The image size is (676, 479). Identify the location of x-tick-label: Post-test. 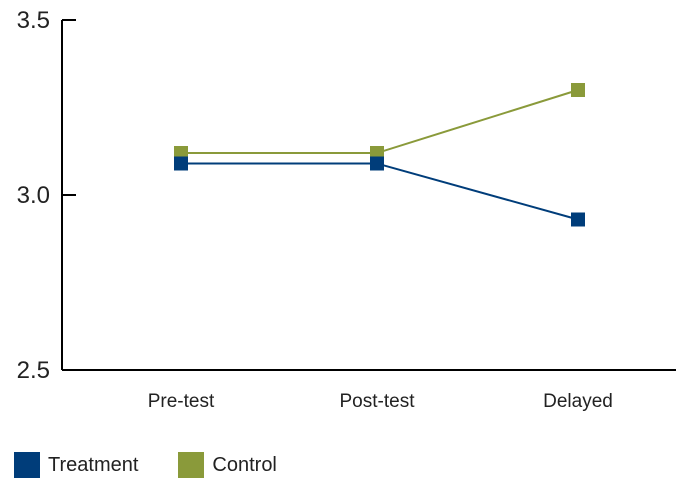
(378, 401).